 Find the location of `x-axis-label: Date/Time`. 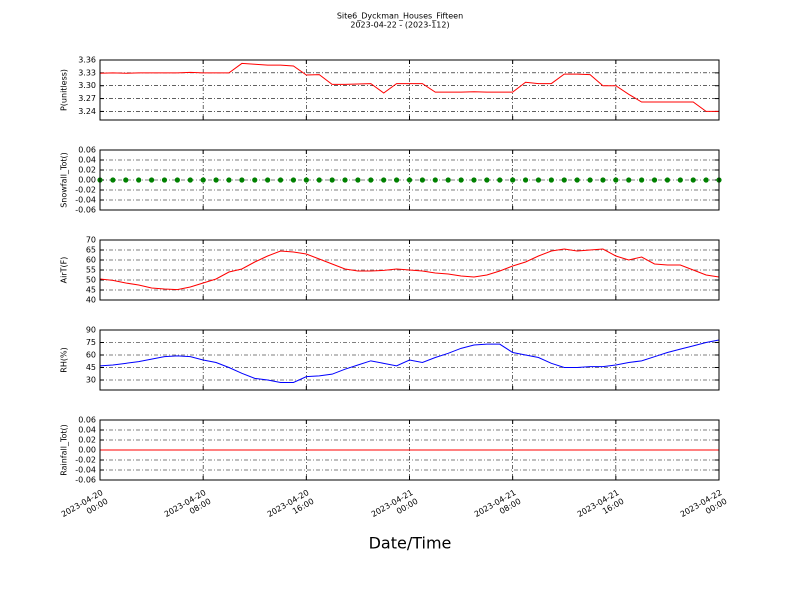

x-axis-label: Date/Time is located at coordinates (410, 543).